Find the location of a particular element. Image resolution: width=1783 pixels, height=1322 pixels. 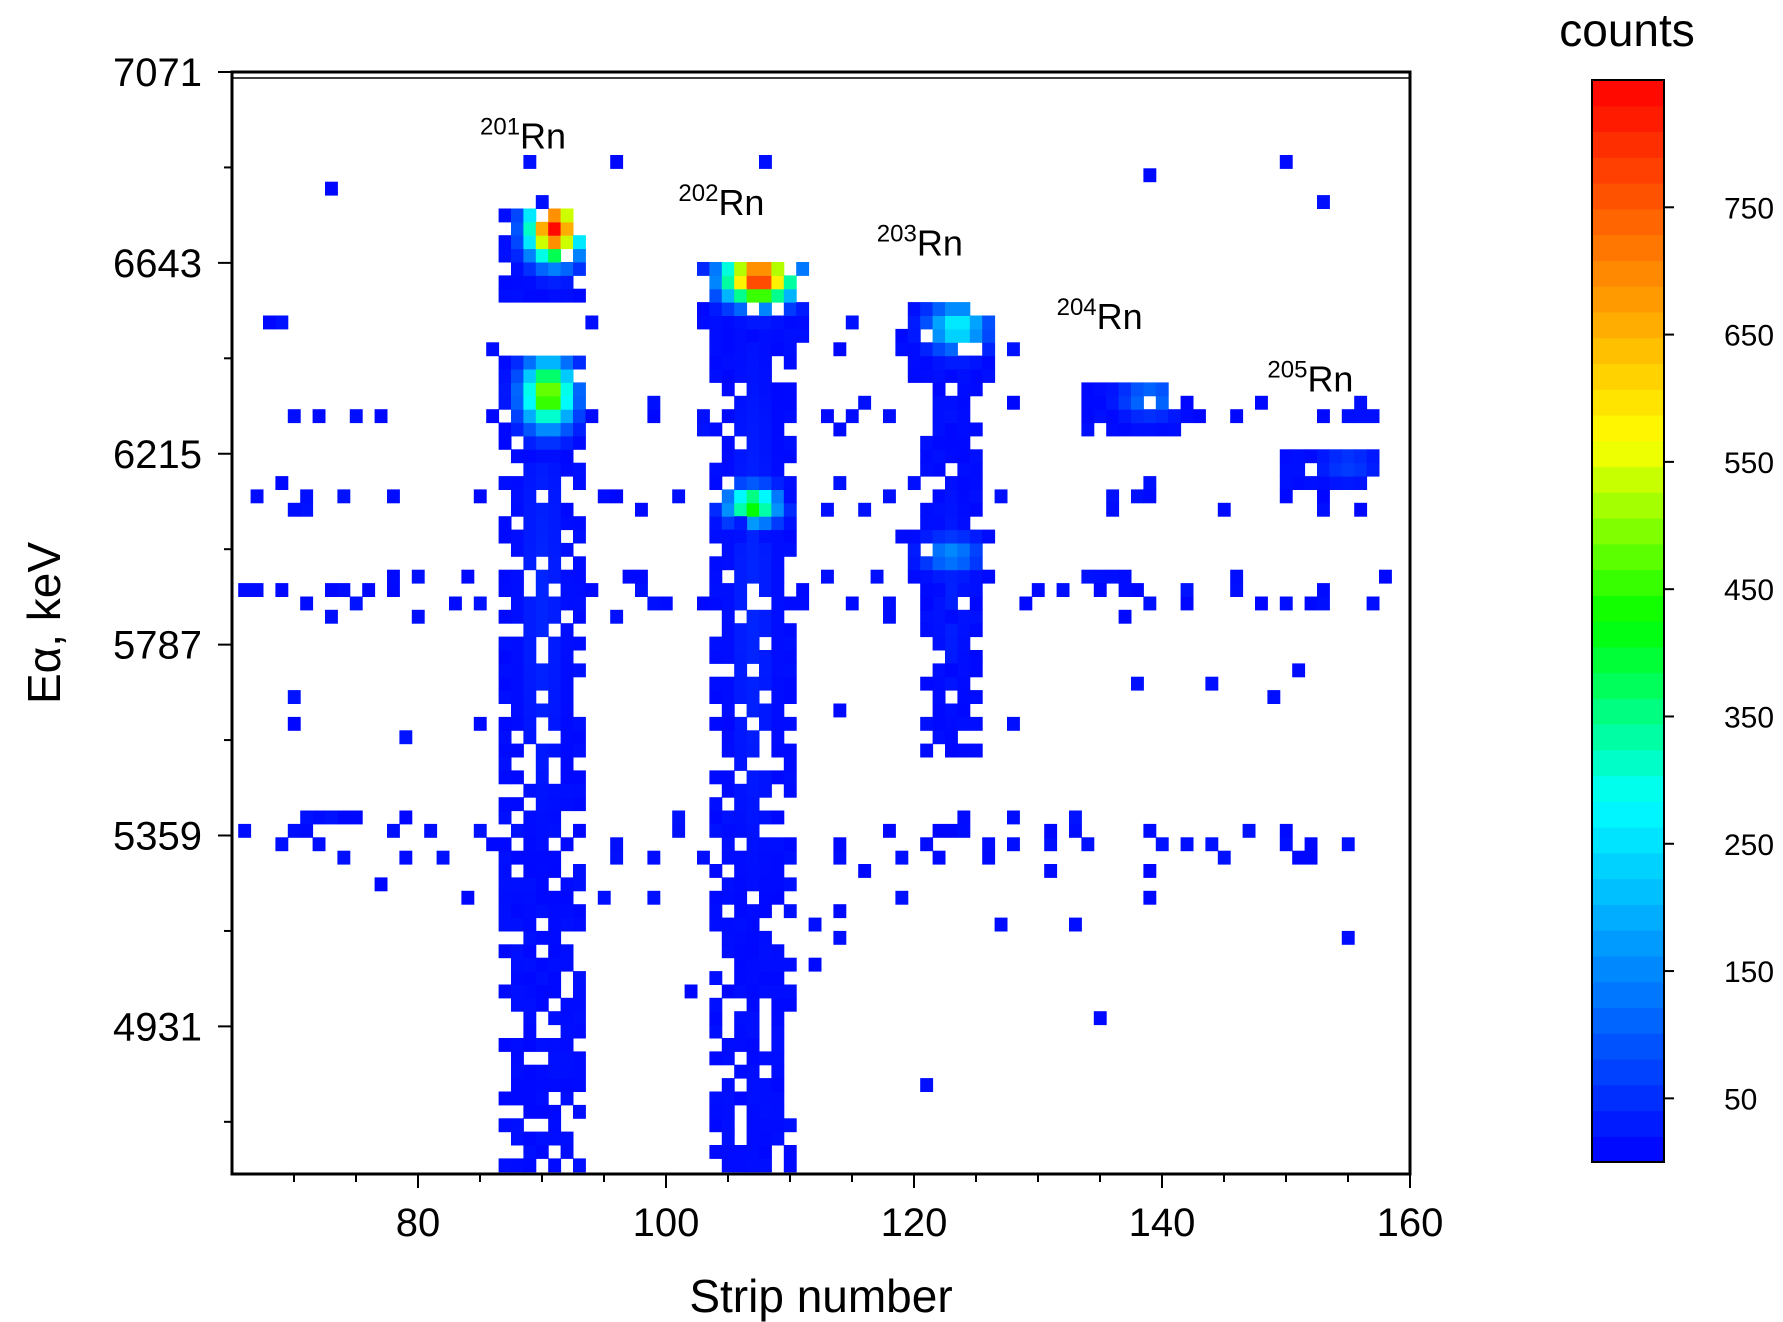

isotope-label: 205Rn is located at coordinates (1310, 377).